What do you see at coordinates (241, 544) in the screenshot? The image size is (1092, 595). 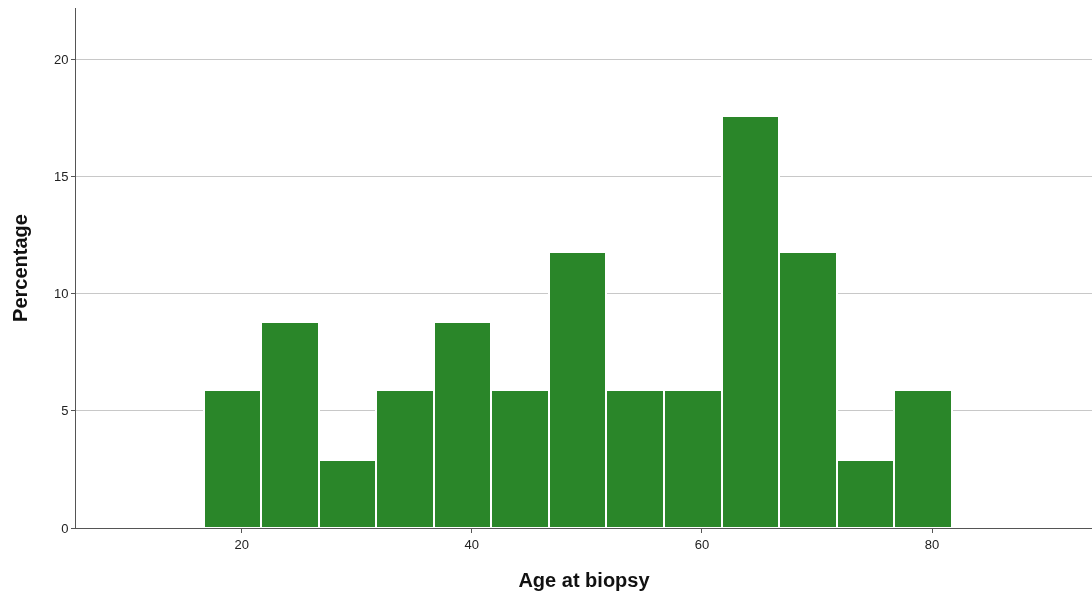 I see `x-tick-label: 20` at bounding box center [241, 544].